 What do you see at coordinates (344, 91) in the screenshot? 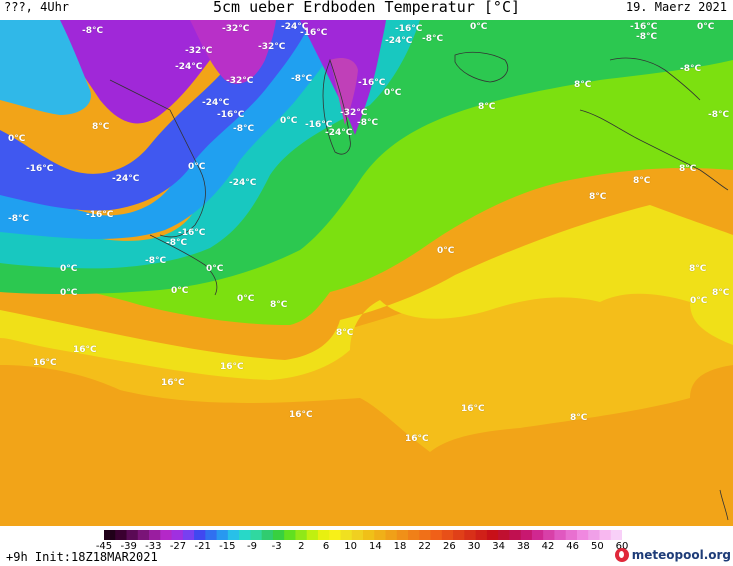
I see `zone-neg32c-east` at bounding box center [344, 91].